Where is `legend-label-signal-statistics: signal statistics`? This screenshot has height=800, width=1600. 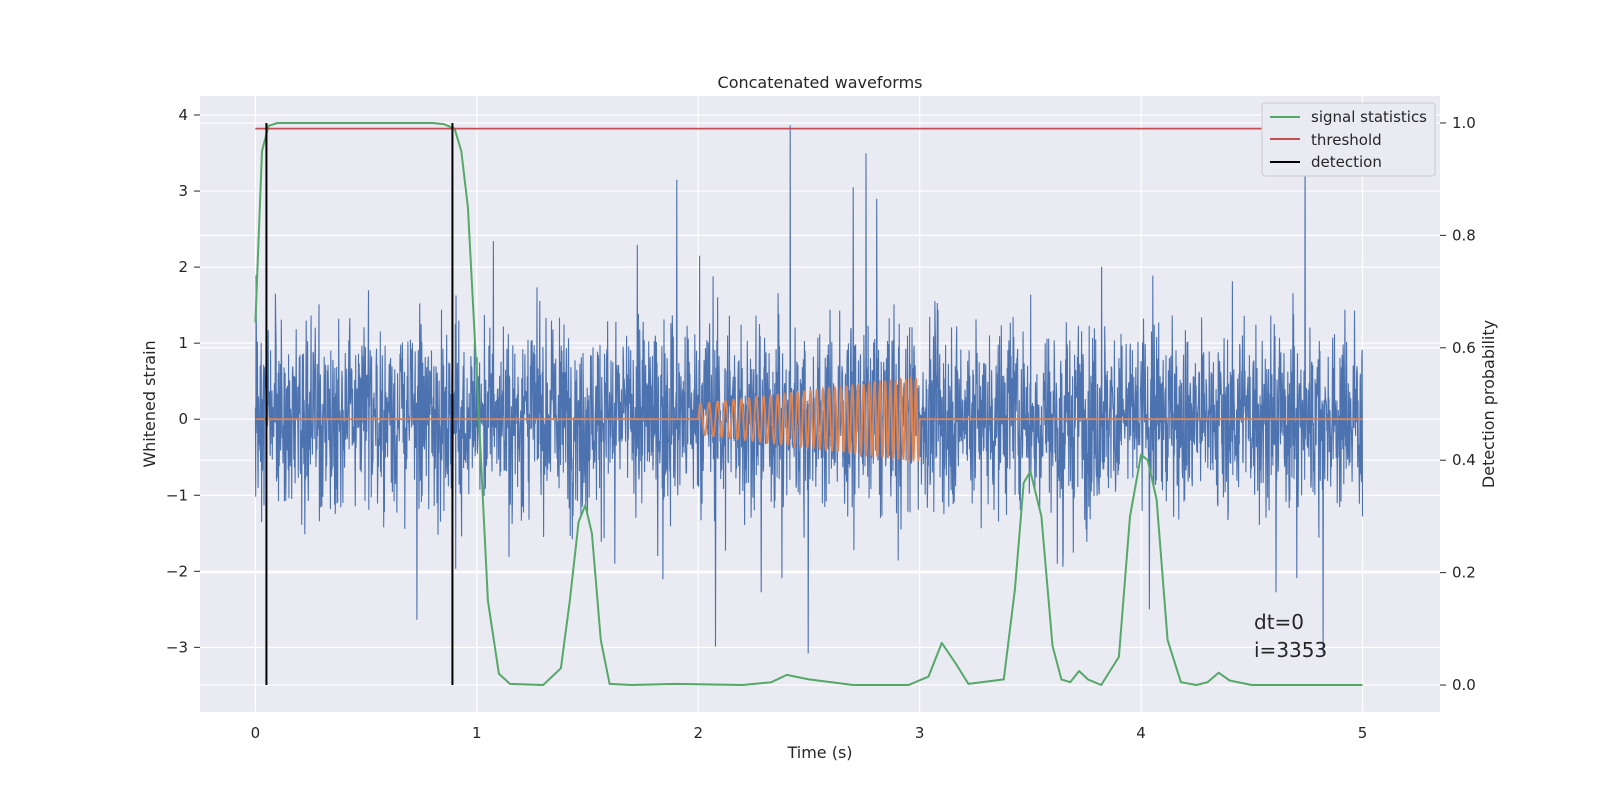
legend-label-signal-statistics: signal statistics is located at coordinates (1369, 117).